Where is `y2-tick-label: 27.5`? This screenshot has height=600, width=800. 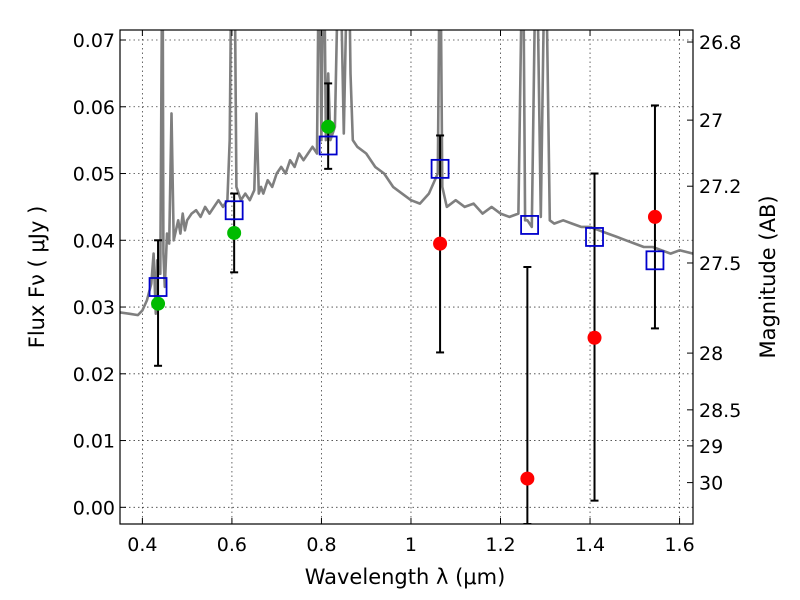
y2-tick-label: 27.5 is located at coordinates (720, 264).